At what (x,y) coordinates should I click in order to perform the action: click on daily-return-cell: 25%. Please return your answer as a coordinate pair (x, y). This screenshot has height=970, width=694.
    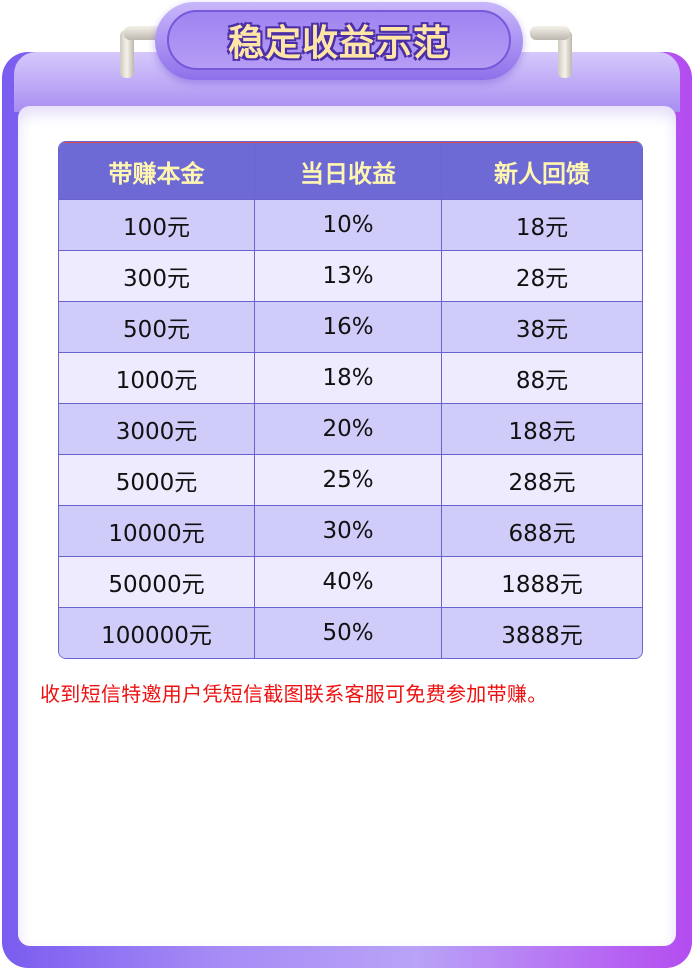
    Looking at the image, I should click on (348, 480).